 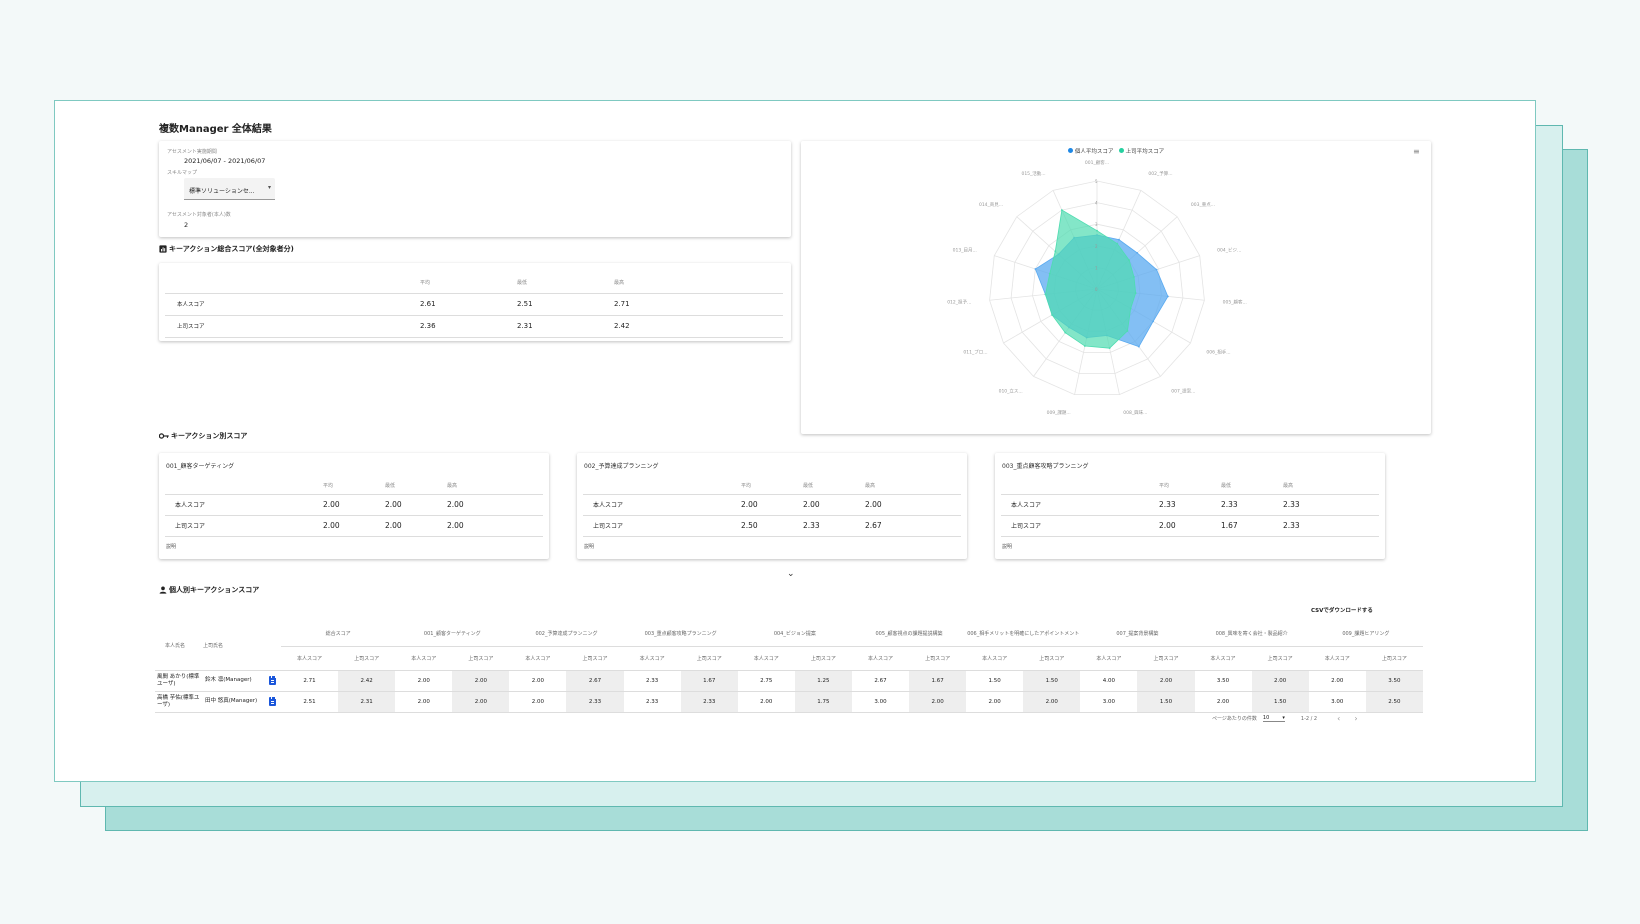 What do you see at coordinates (1109, 681) in the screenshot?
I see `self-score-cell: 4.00` at bounding box center [1109, 681].